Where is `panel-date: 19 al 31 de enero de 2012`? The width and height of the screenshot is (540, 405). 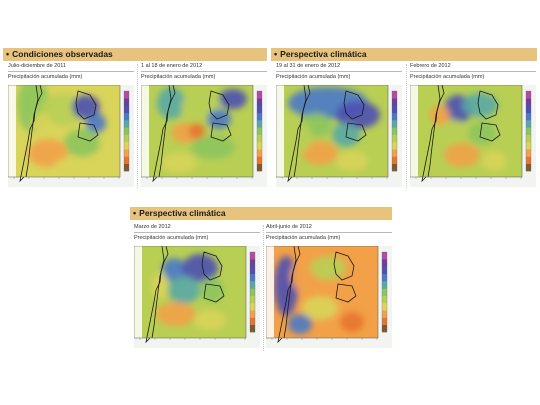 panel-date: 19 al 31 de enero de 2012 is located at coordinates (308, 66).